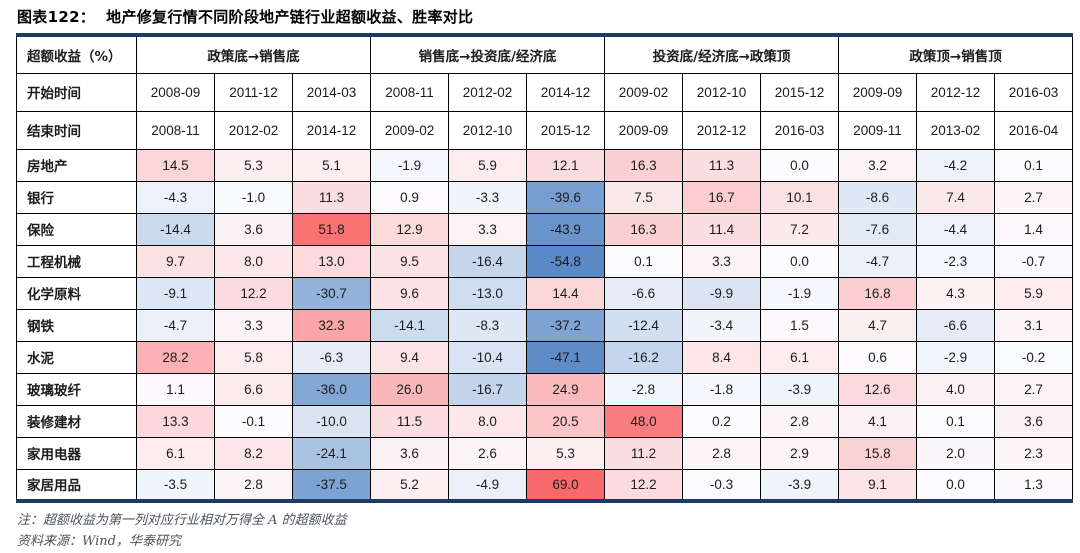  Describe the element at coordinates (722, 197) in the screenshot. I see `excess-return-value-cell: 16.7` at that location.